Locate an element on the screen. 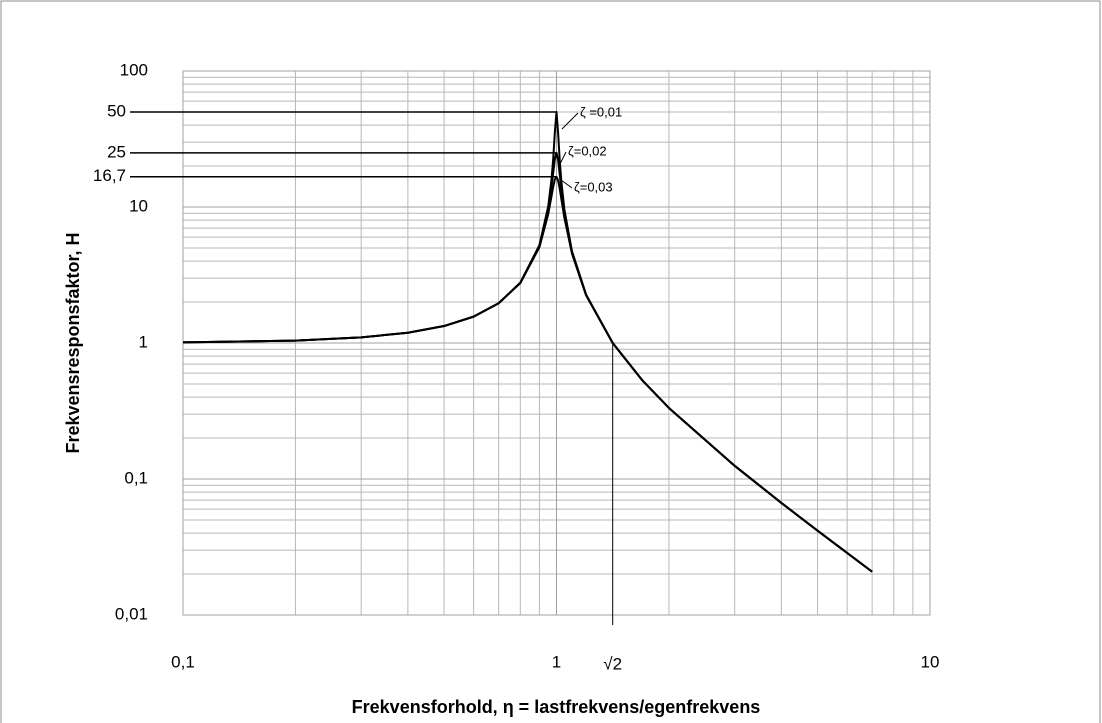  series-label: ζ =0,01 is located at coordinates (601, 111).